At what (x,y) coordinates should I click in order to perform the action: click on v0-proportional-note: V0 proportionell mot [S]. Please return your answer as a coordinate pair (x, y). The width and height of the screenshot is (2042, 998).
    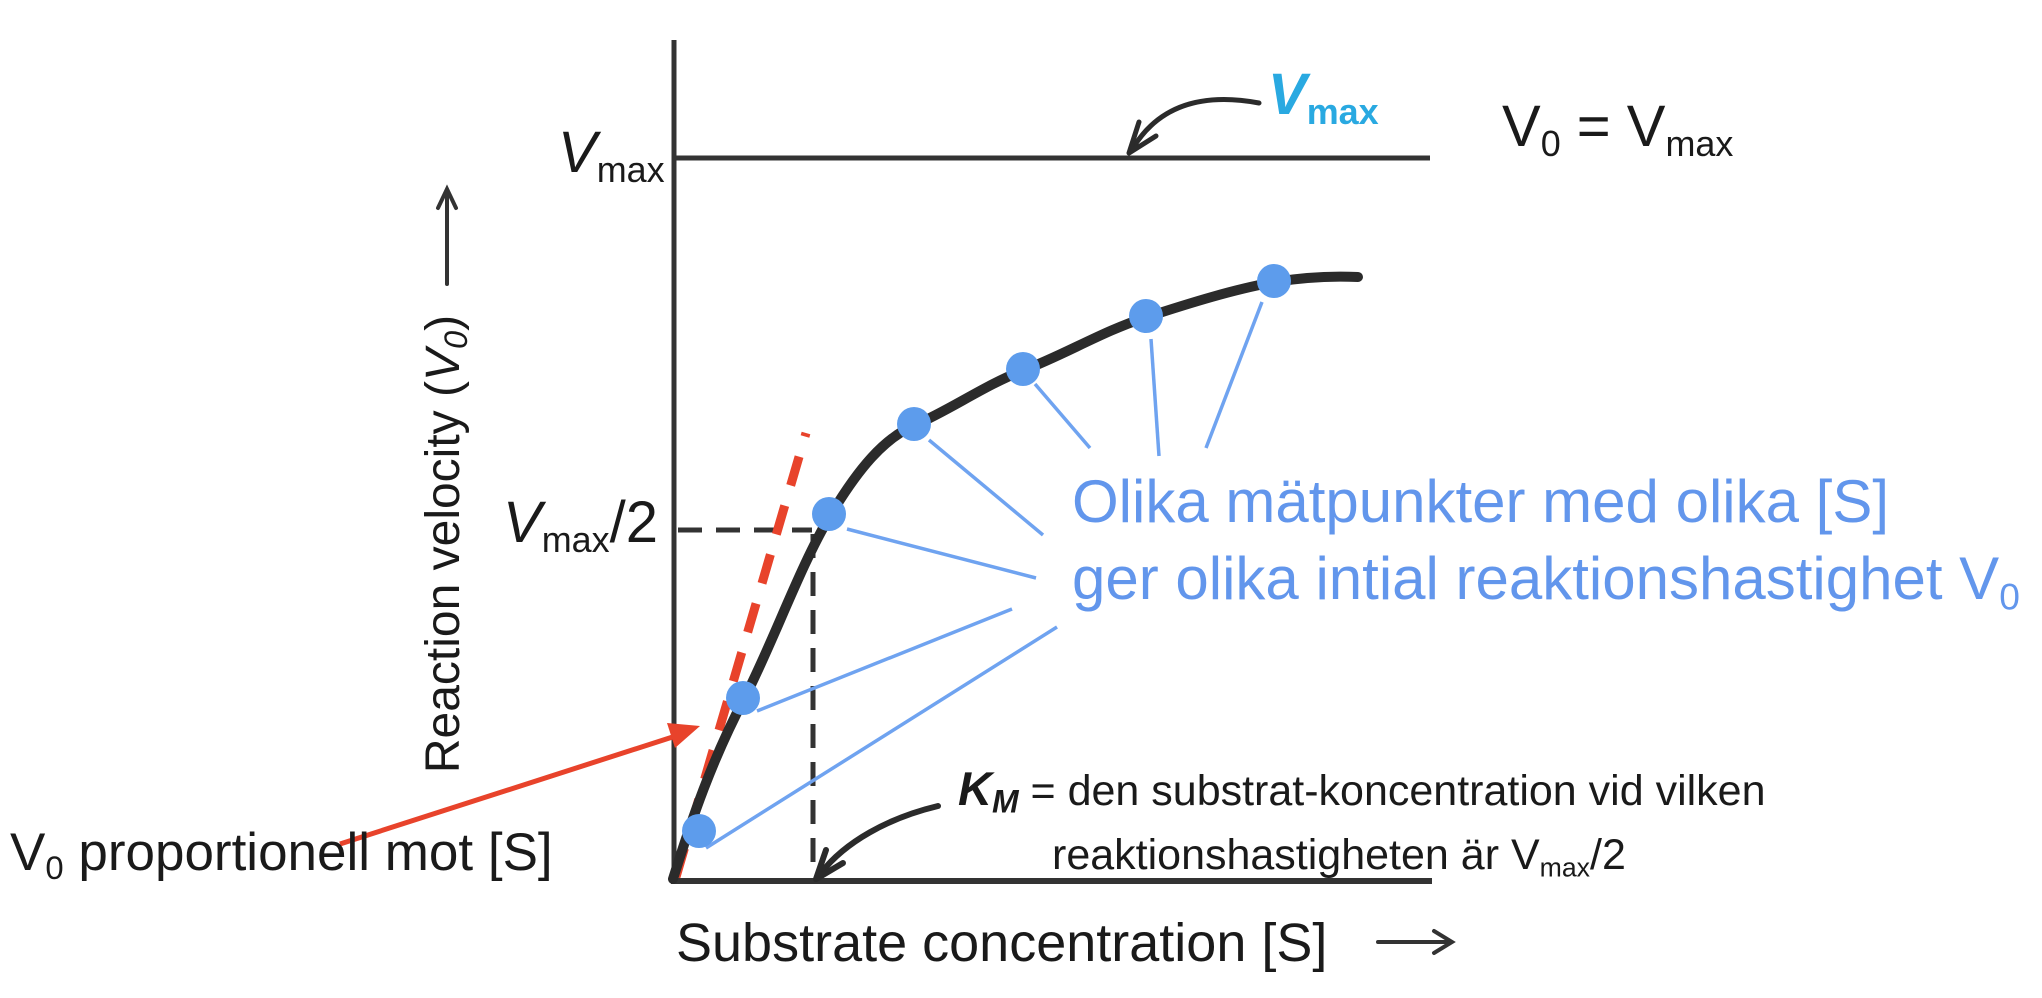
    Looking at the image, I should click on (281, 855).